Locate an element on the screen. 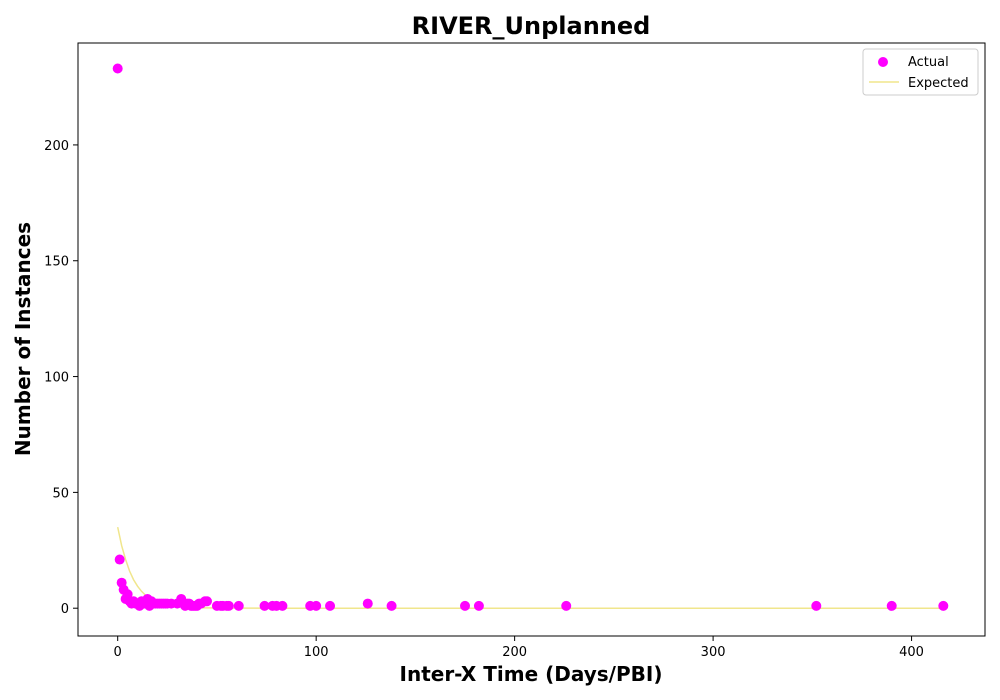 This screenshot has width=1000, height=700. chart-title: RIVER_Unplanned is located at coordinates (531, 26).